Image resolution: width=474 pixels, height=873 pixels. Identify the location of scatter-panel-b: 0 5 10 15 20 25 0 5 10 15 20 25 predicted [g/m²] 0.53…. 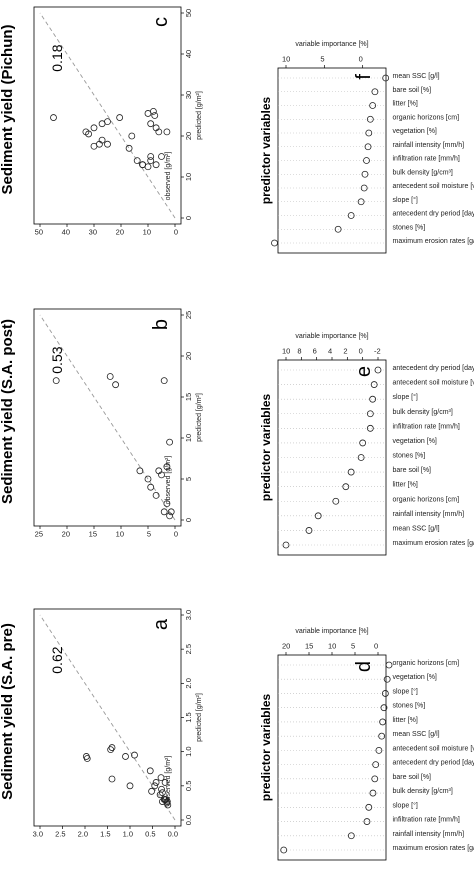
(101, 423).